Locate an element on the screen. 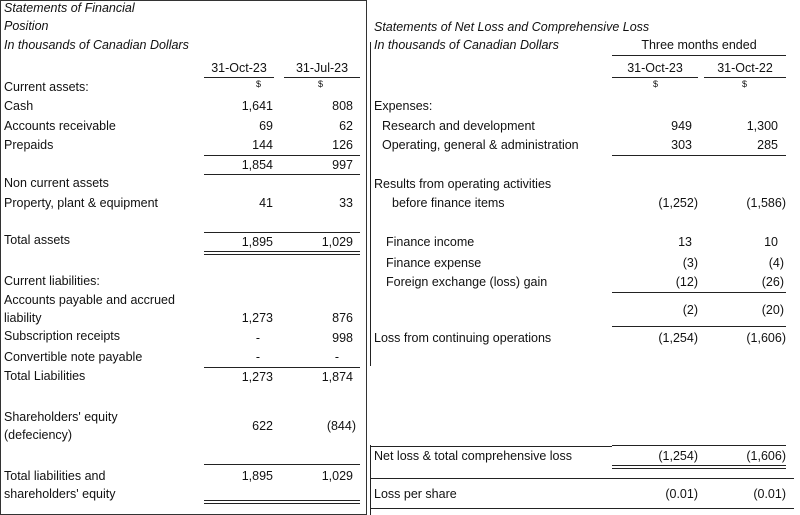 The image size is (800, 515). subscription-v1: - is located at coordinates (257, 338).